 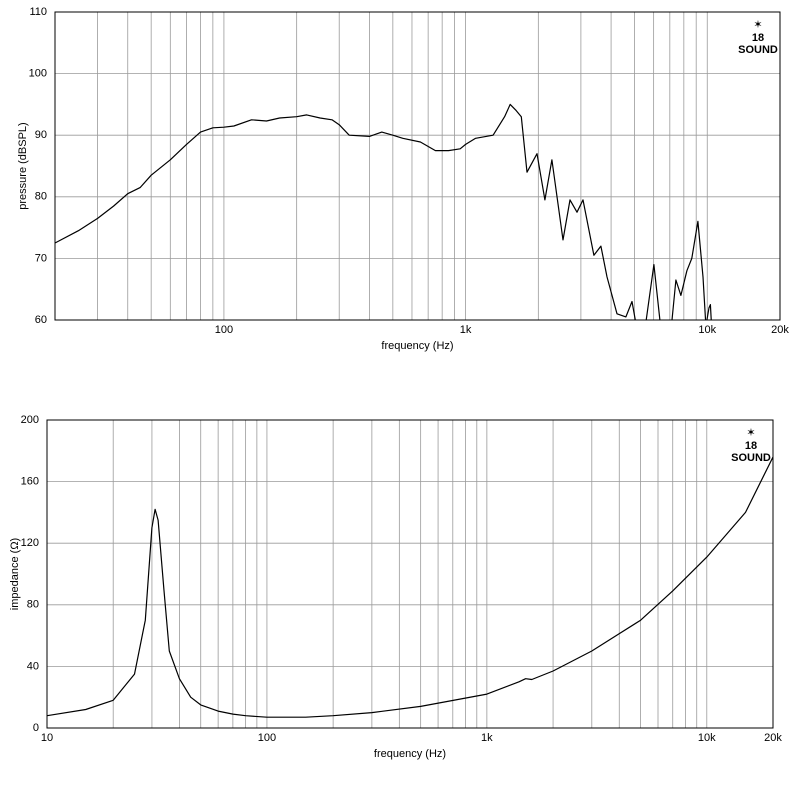 What do you see at coordinates (30, 420) in the screenshot?
I see `y-tick-label: 200` at bounding box center [30, 420].